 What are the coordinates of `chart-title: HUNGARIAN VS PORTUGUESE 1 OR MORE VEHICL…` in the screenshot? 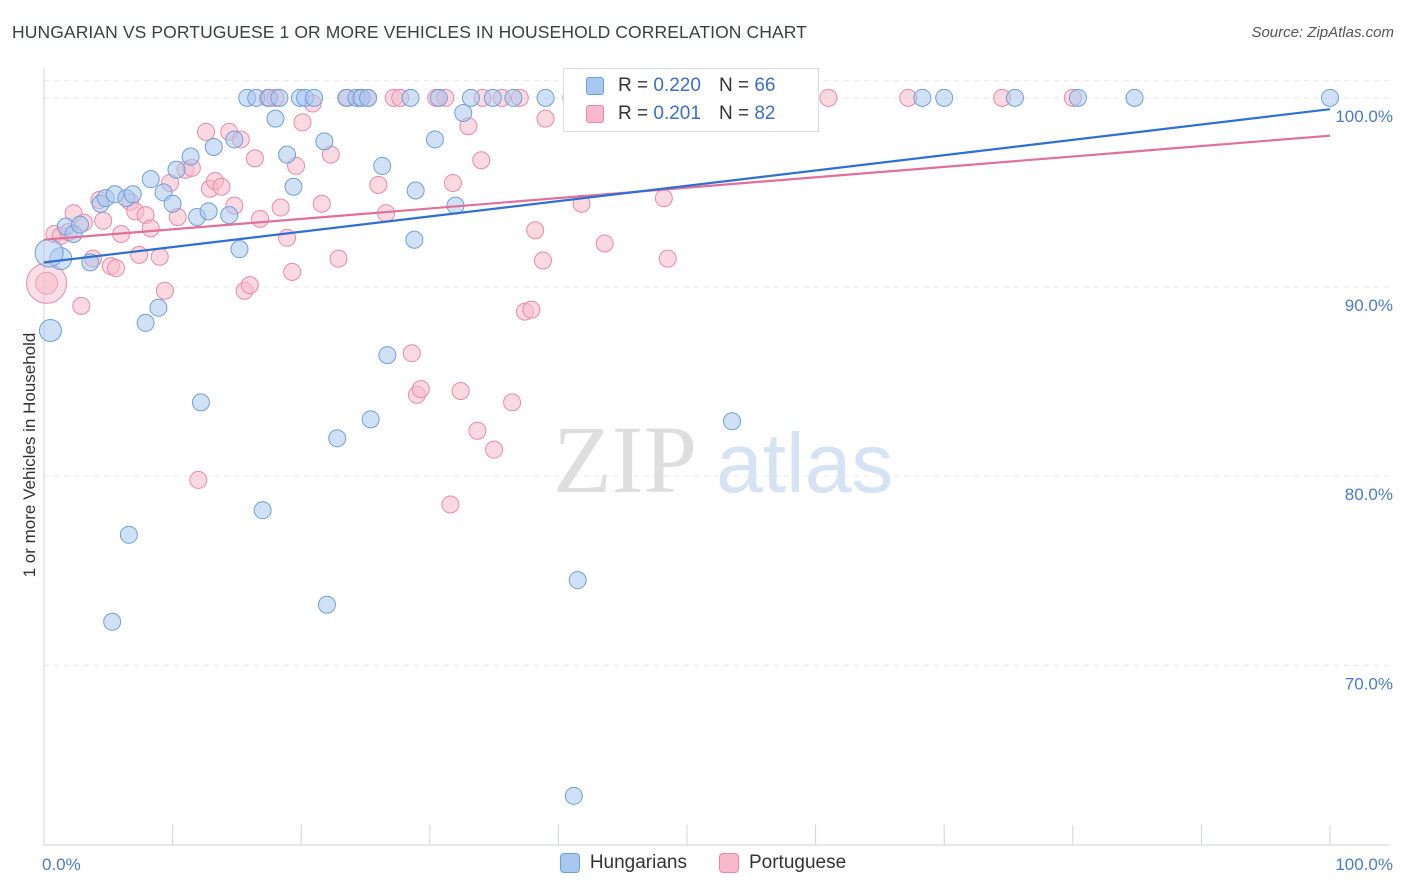 It's located at (409, 32).